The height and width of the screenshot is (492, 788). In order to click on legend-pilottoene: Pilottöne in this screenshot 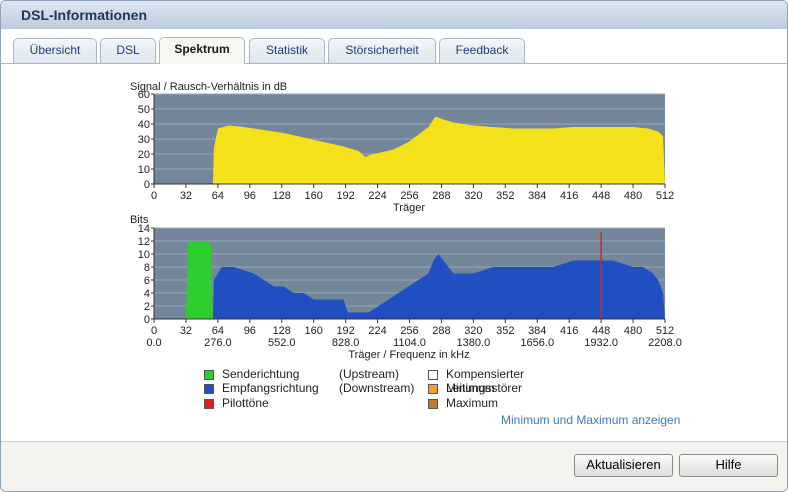, I will do `click(245, 403)`.